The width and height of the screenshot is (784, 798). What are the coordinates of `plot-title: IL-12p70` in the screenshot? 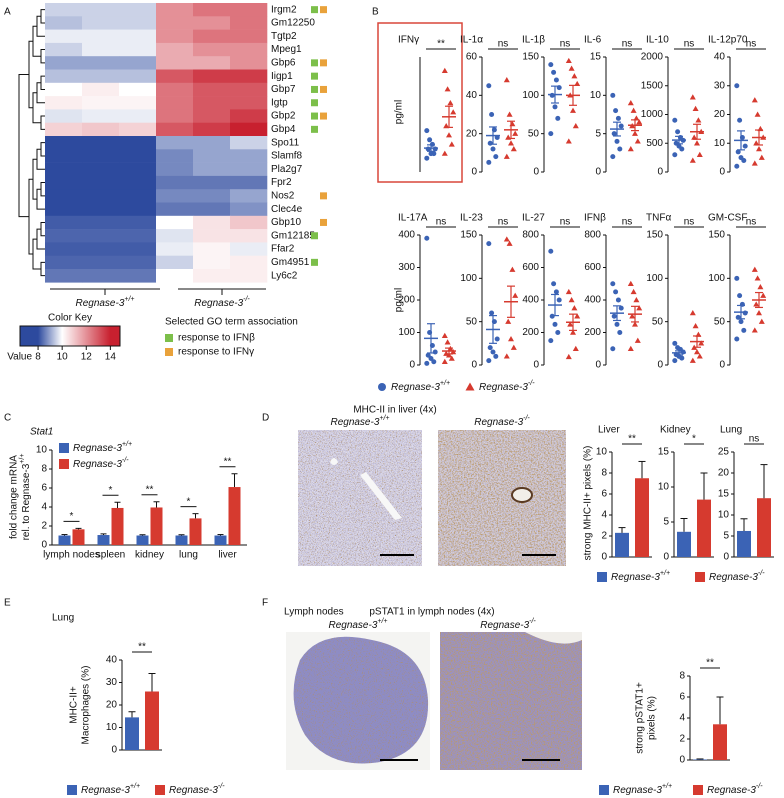 It's located at (728, 40).